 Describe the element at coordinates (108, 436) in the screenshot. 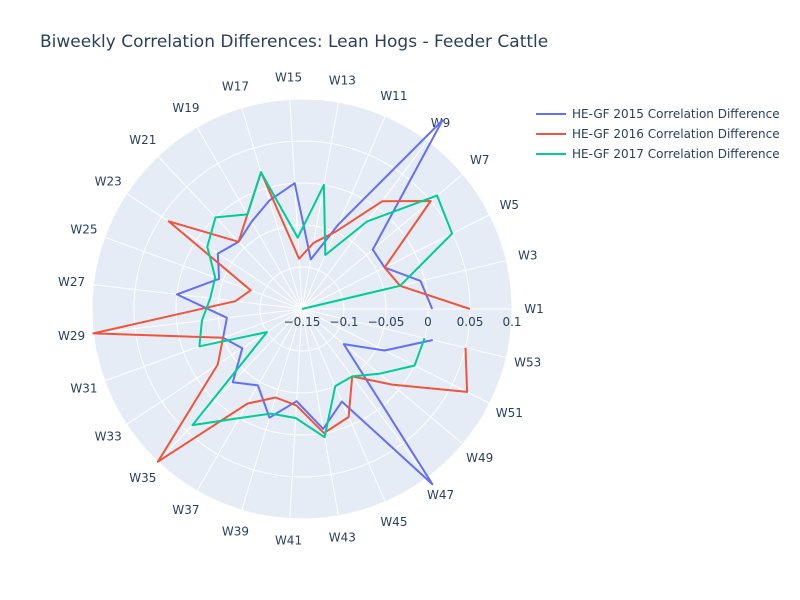

I see `angular-tick-label: W33` at that location.